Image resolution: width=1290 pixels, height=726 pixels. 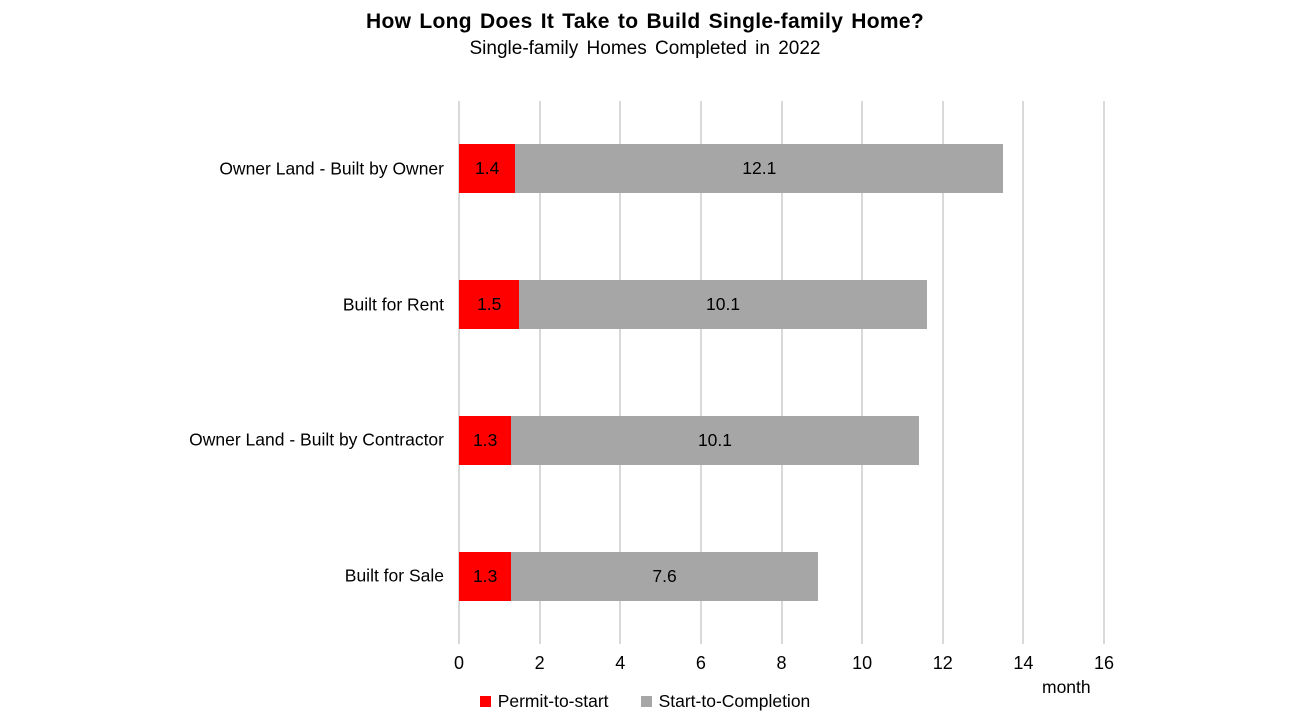 I want to click on bar-segment-permit-to-start: 1.4, so click(x=487, y=169).